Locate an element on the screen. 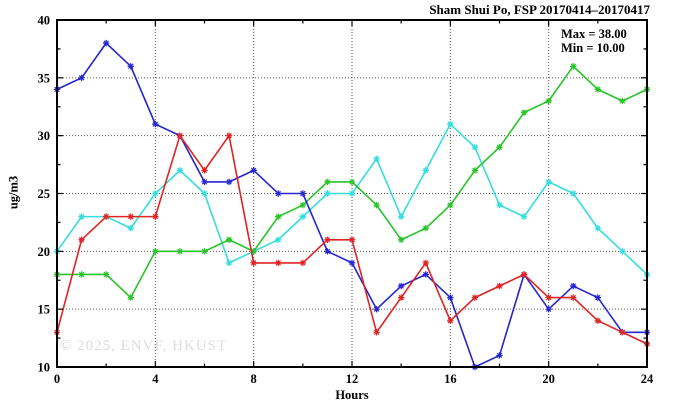 The image size is (674, 409). y-tick-label: 10 is located at coordinates (44, 368).